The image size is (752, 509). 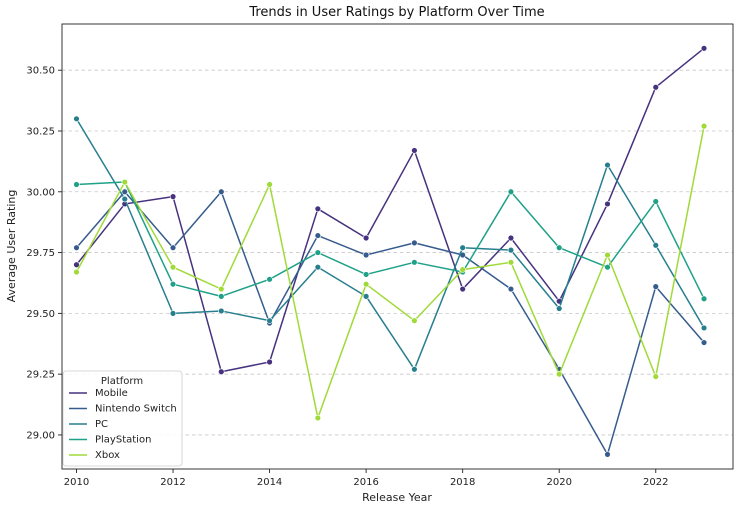 What do you see at coordinates (655, 482) in the screenshot?
I see `x-tick-label: 2022` at bounding box center [655, 482].